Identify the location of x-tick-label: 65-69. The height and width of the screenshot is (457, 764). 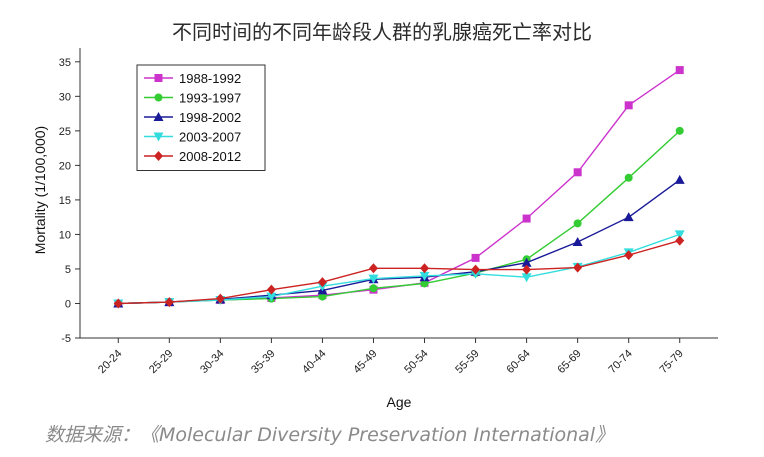
(569, 362).